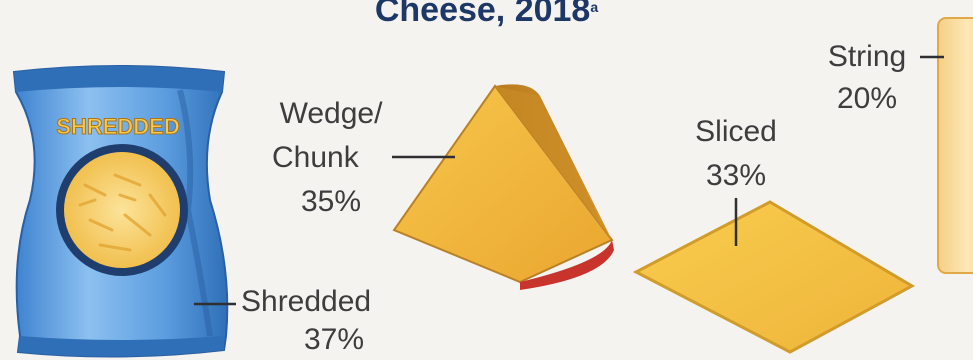  What do you see at coordinates (955, 145) in the screenshot?
I see `string-cheese-icon` at bounding box center [955, 145].